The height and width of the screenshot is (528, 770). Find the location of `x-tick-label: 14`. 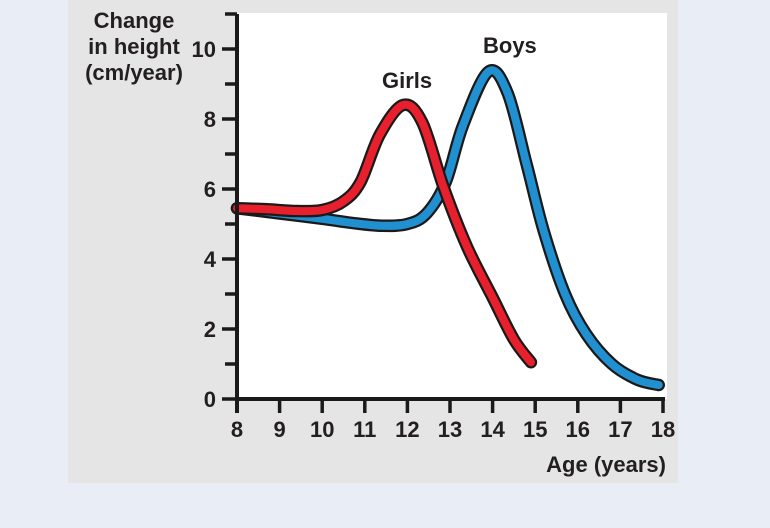

x-tick-label: 14 is located at coordinates (492, 429).